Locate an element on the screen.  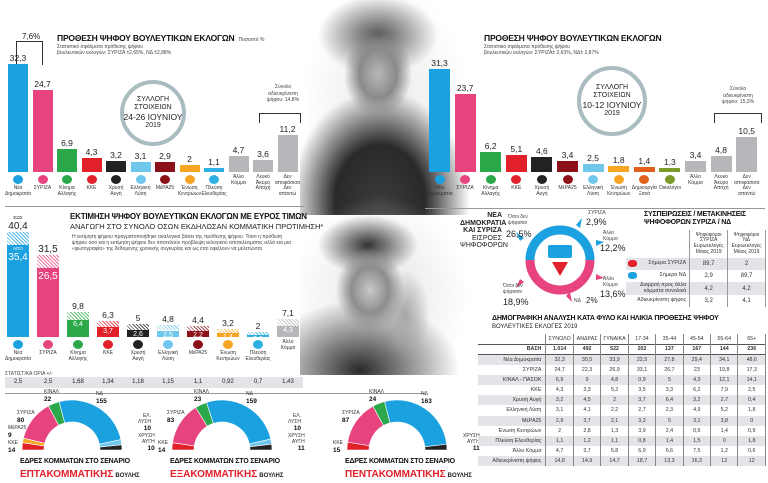
seat-party-name: ΜέΡΑ25 is located at coordinates (17, 428).